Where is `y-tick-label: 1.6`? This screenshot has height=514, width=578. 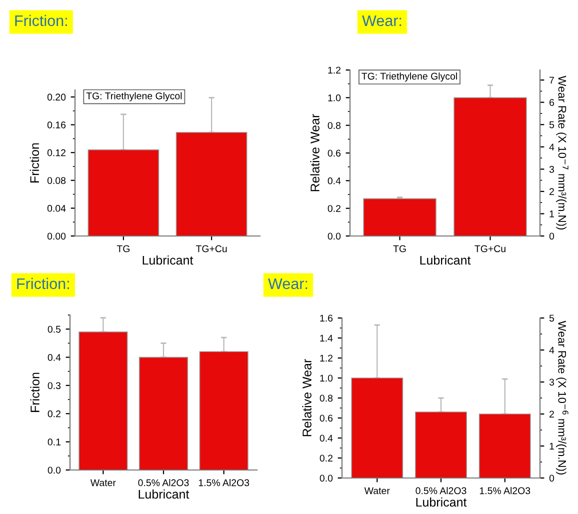
y-tick-label: 1.6 is located at coordinates (326, 318).